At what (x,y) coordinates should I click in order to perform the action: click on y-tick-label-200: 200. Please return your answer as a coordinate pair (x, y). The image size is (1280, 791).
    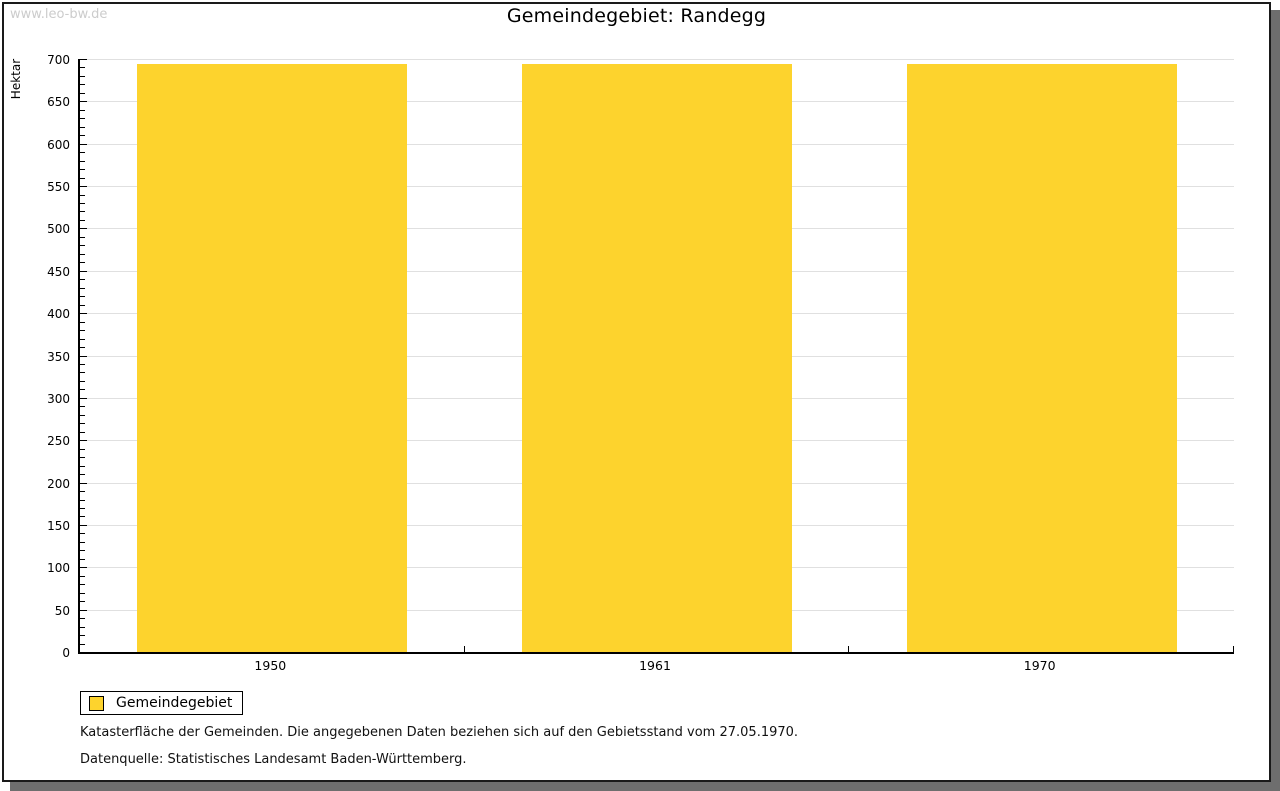
    Looking at the image, I should click on (58, 483).